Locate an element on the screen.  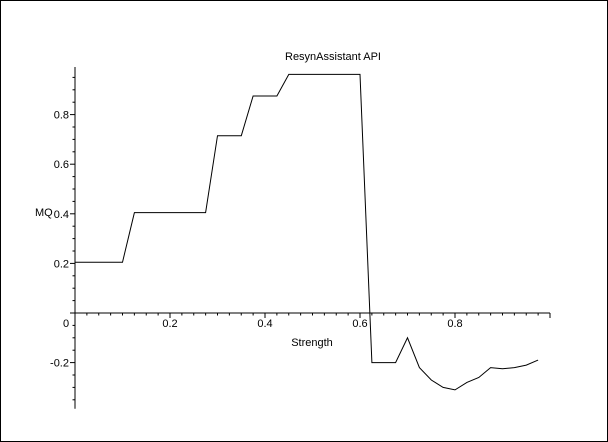
x-tick-label: 0 is located at coordinates (66, 324).